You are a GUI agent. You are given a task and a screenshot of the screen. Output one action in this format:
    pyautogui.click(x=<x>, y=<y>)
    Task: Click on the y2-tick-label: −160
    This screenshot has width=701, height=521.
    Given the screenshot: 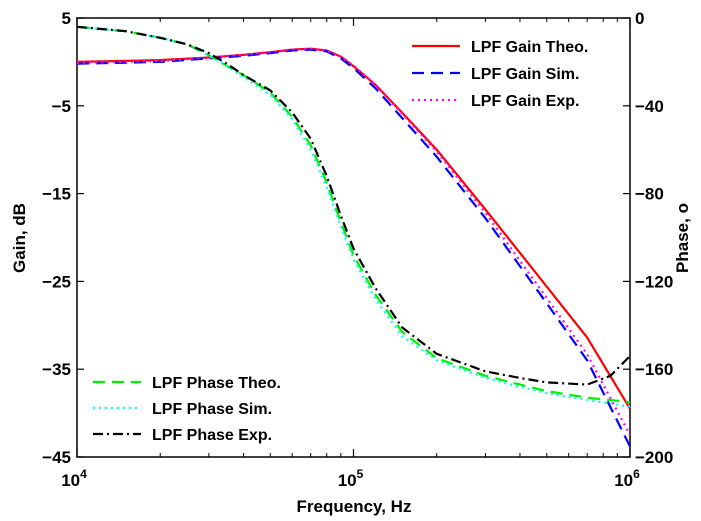 What is the action you would take?
    pyautogui.click(x=654, y=369)
    